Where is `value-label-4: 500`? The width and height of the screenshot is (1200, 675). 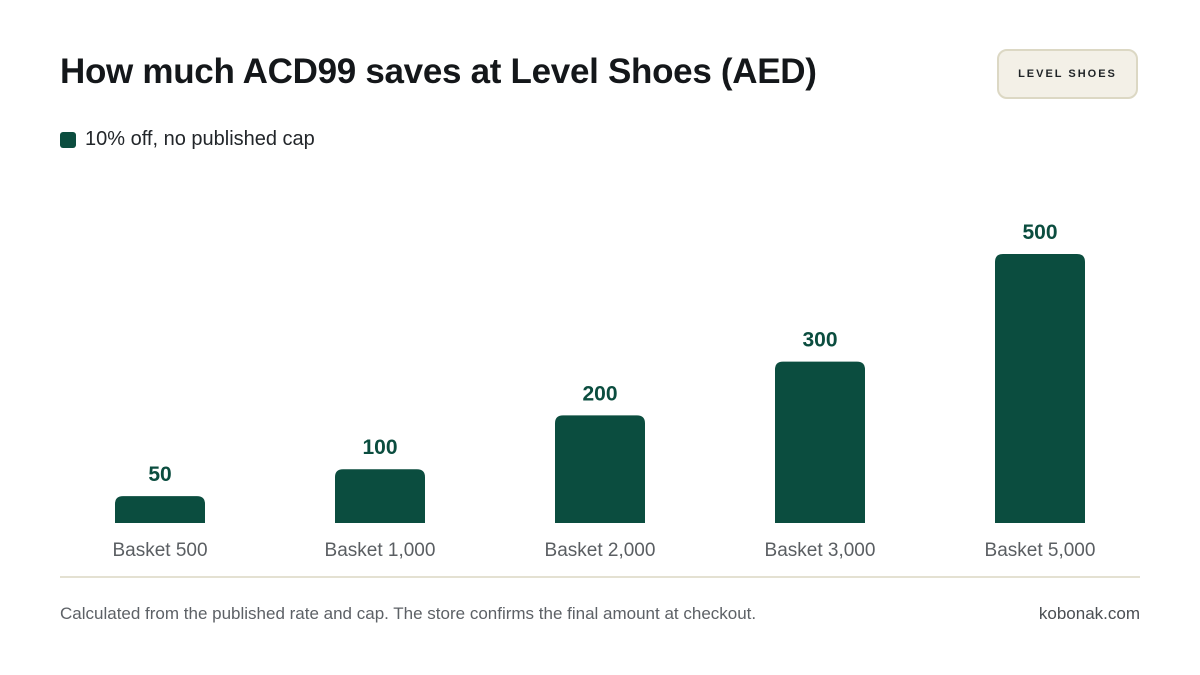 value-label-4: 500 is located at coordinates (1039, 232).